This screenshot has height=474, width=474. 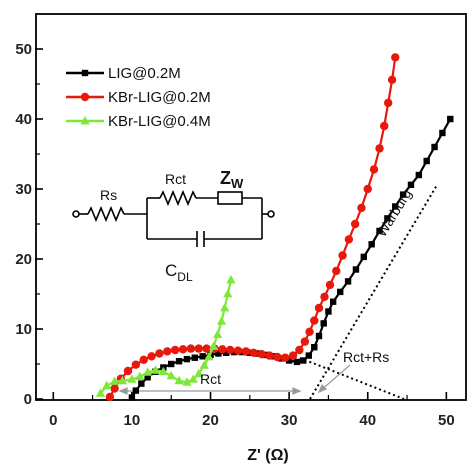 I want to click on rct-rs-arrow, so click(x=334, y=379).